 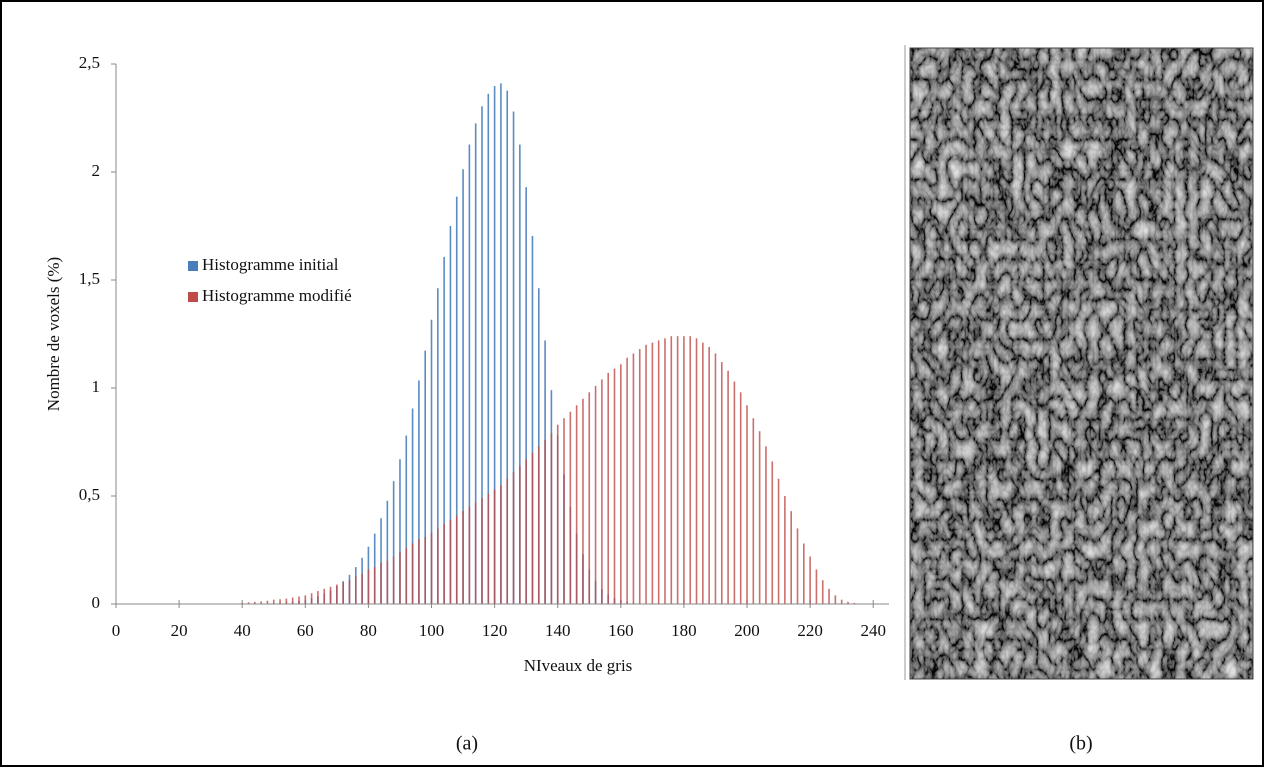 I want to click on panel-caption: (b), so click(x=1080, y=744).